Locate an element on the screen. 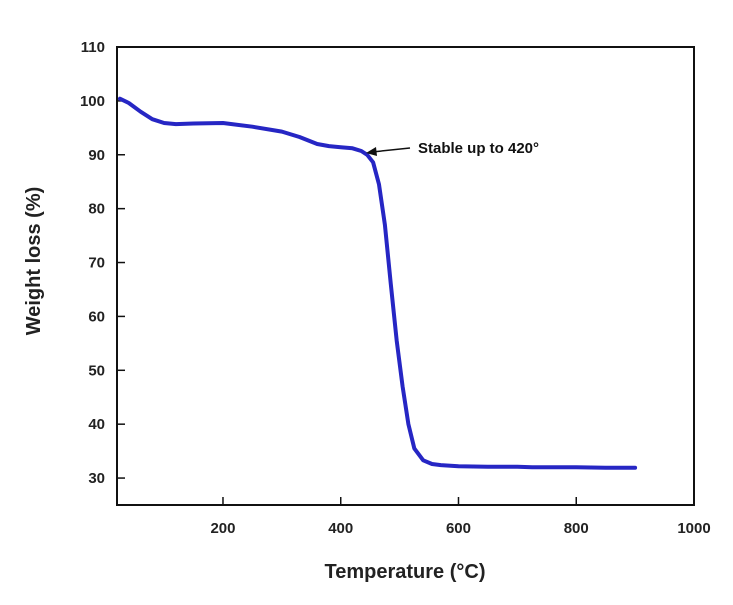 The height and width of the screenshot is (605, 733). y-tick-label: 50 is located at coordinates (96, 370).